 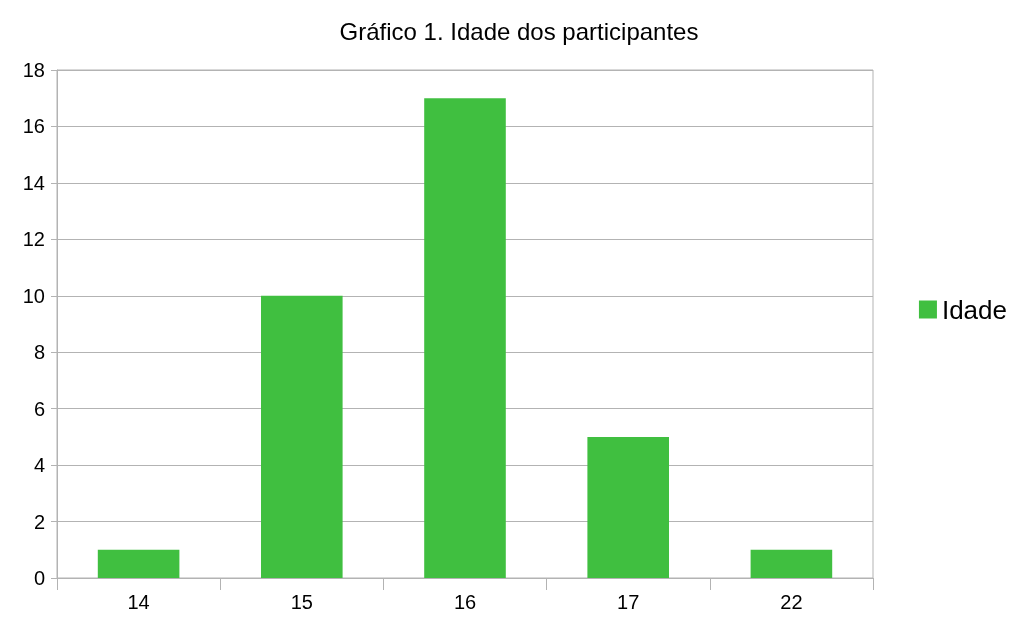 I want to click on x-tick-label: 17, so click(x=628, y=602).